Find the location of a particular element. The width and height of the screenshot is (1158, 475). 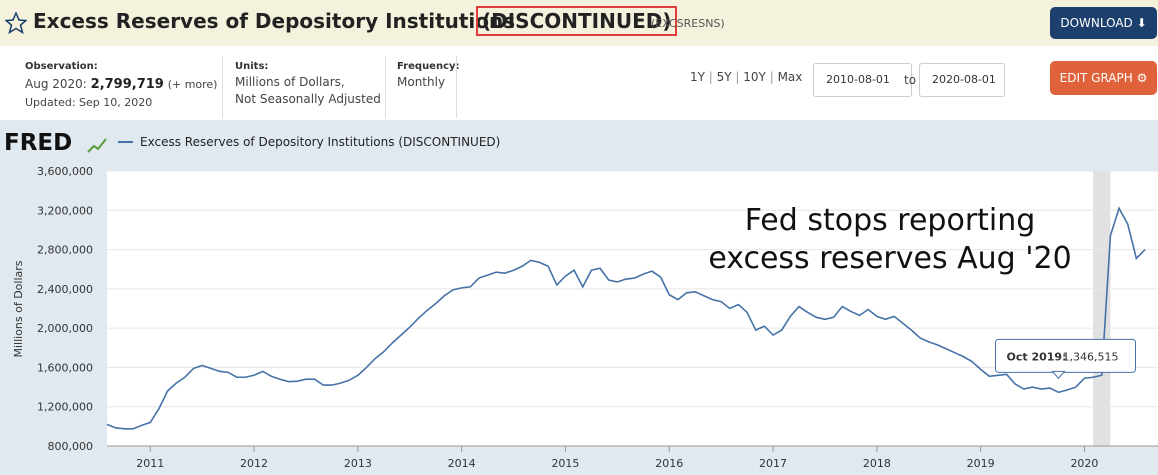

annotation: Fed stops reporting is located at coordinates (890, 220).